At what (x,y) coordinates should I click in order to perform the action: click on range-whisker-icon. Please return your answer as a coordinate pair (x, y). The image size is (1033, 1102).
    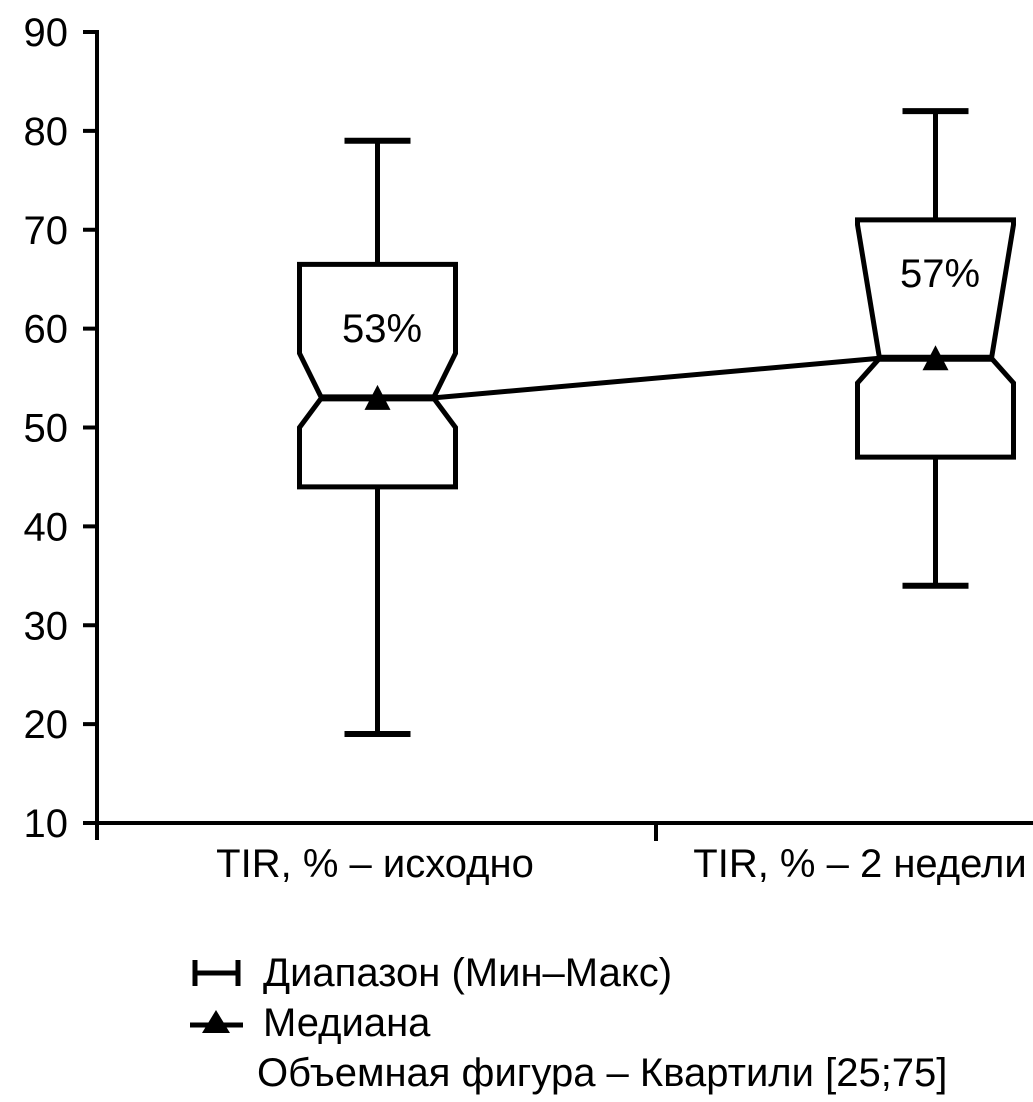
    Looking at the image, I should click on (216, 973).